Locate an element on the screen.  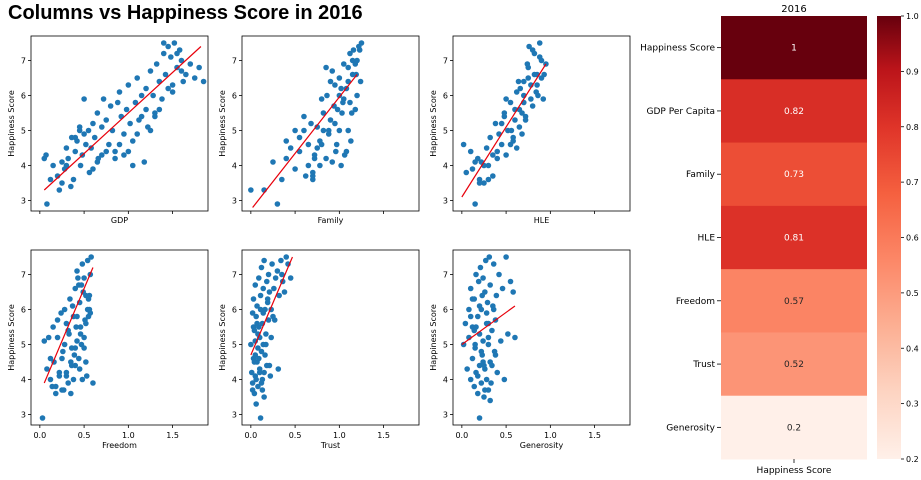
colorbar-tick-label: 0.5 is located at coordinates (912, 293).